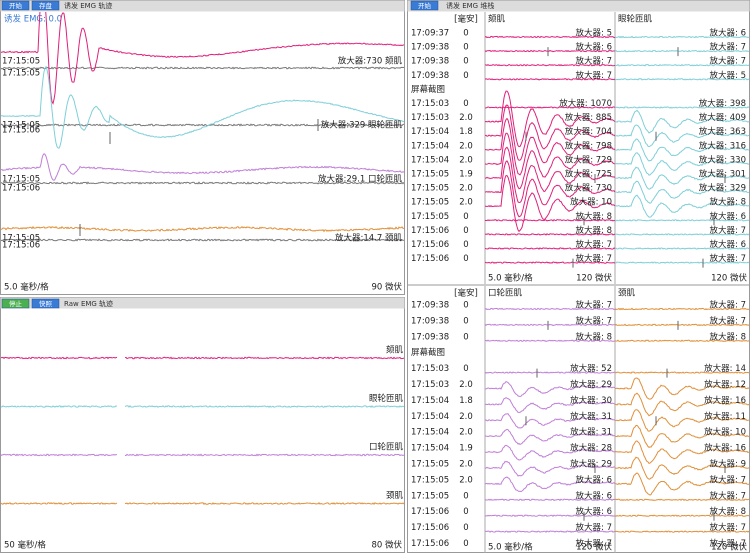 This screenshot has height=553, width=750. I want to click on column-header: [毫安], so click(466, 293).